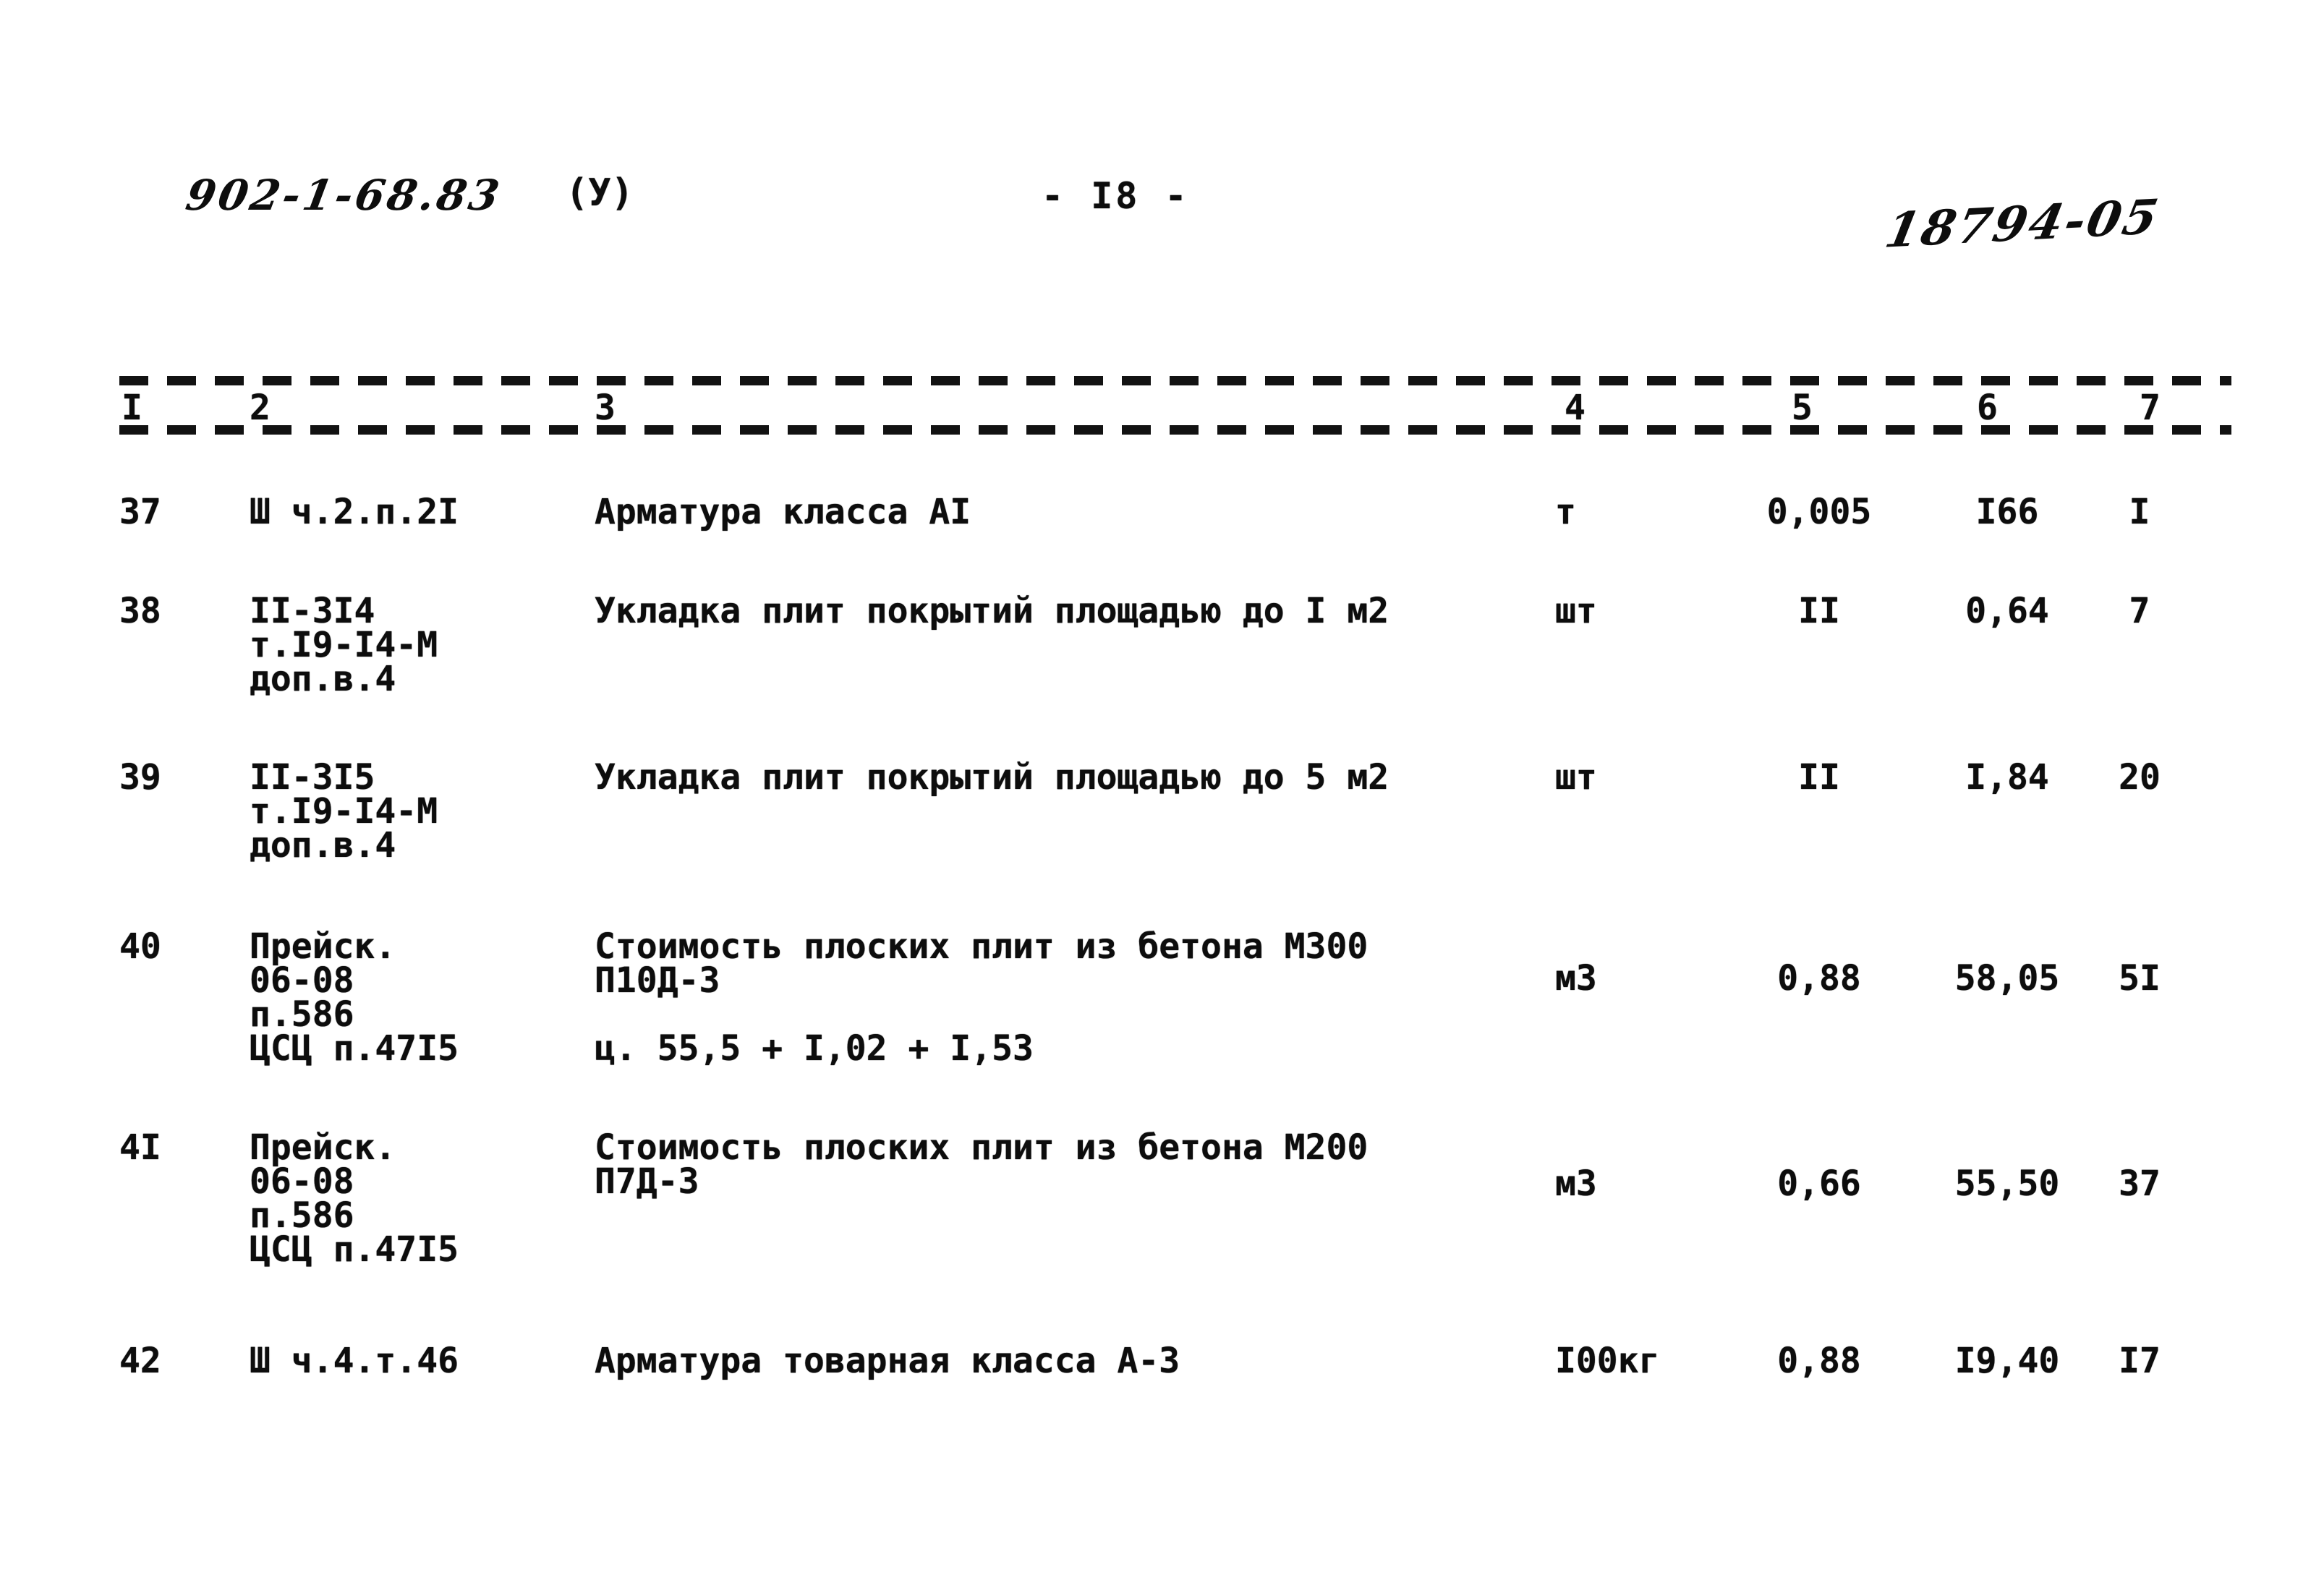 Image resolution: width=2324 pixels, height=1580 pixels. What do you see at coordinates (2140, 979) in the screenshot?
I see `row-total-cell: 5I` at bounding box center [2140, 979].